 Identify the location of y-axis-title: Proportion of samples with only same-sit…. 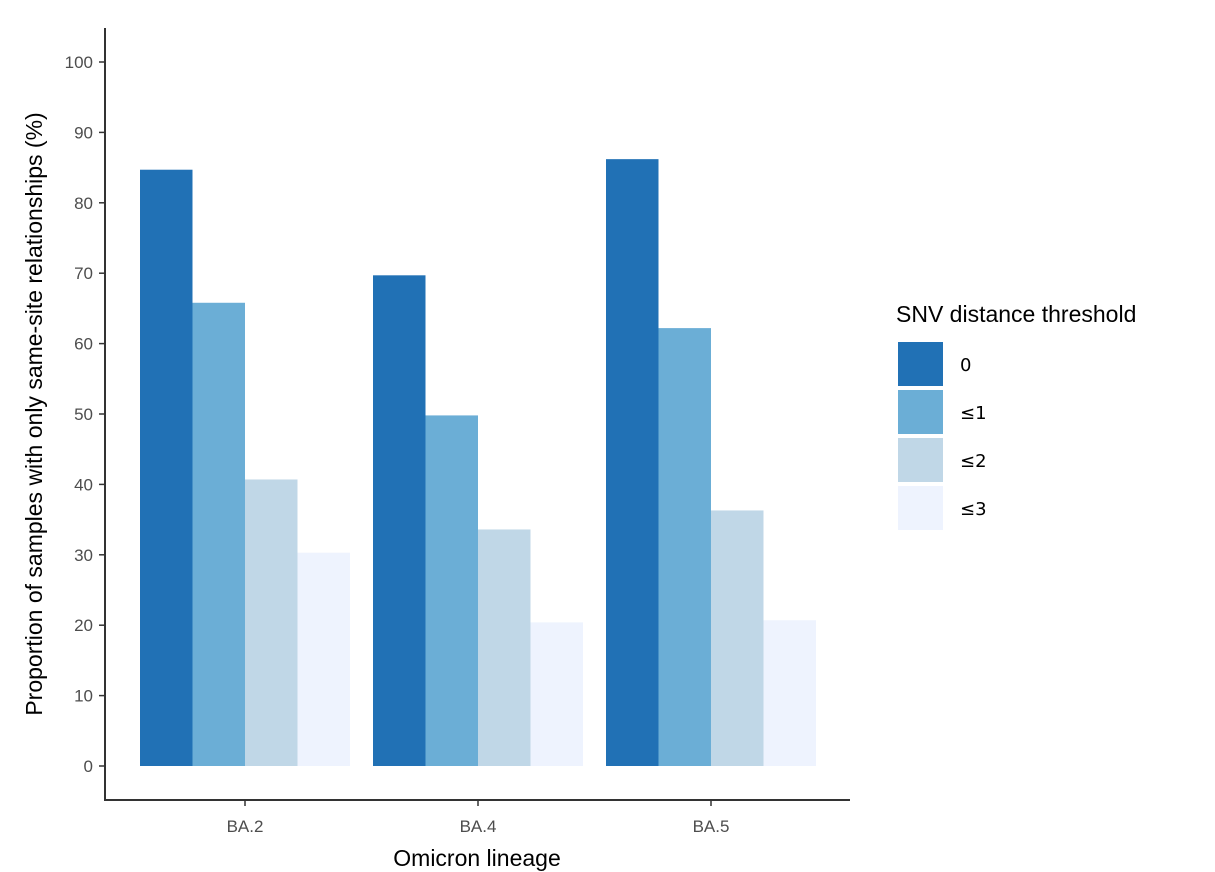
(34, 413).